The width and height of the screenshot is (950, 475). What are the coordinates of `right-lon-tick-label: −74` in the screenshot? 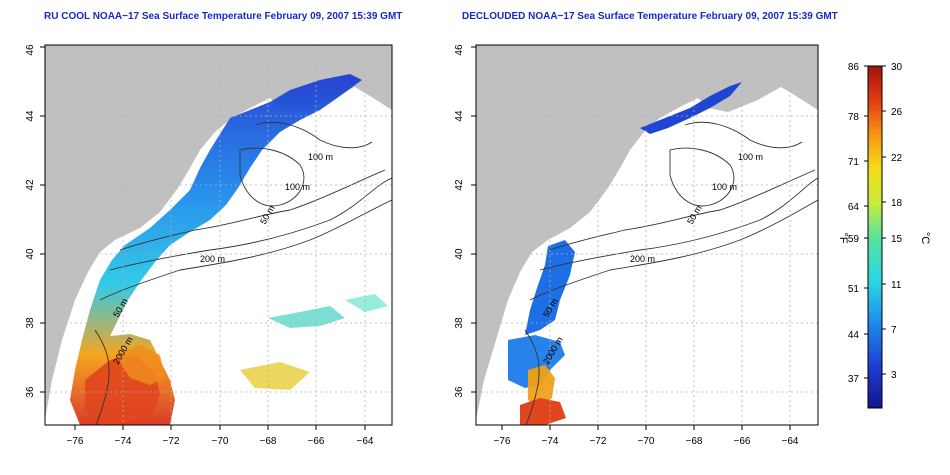 It's located at (550, 441).